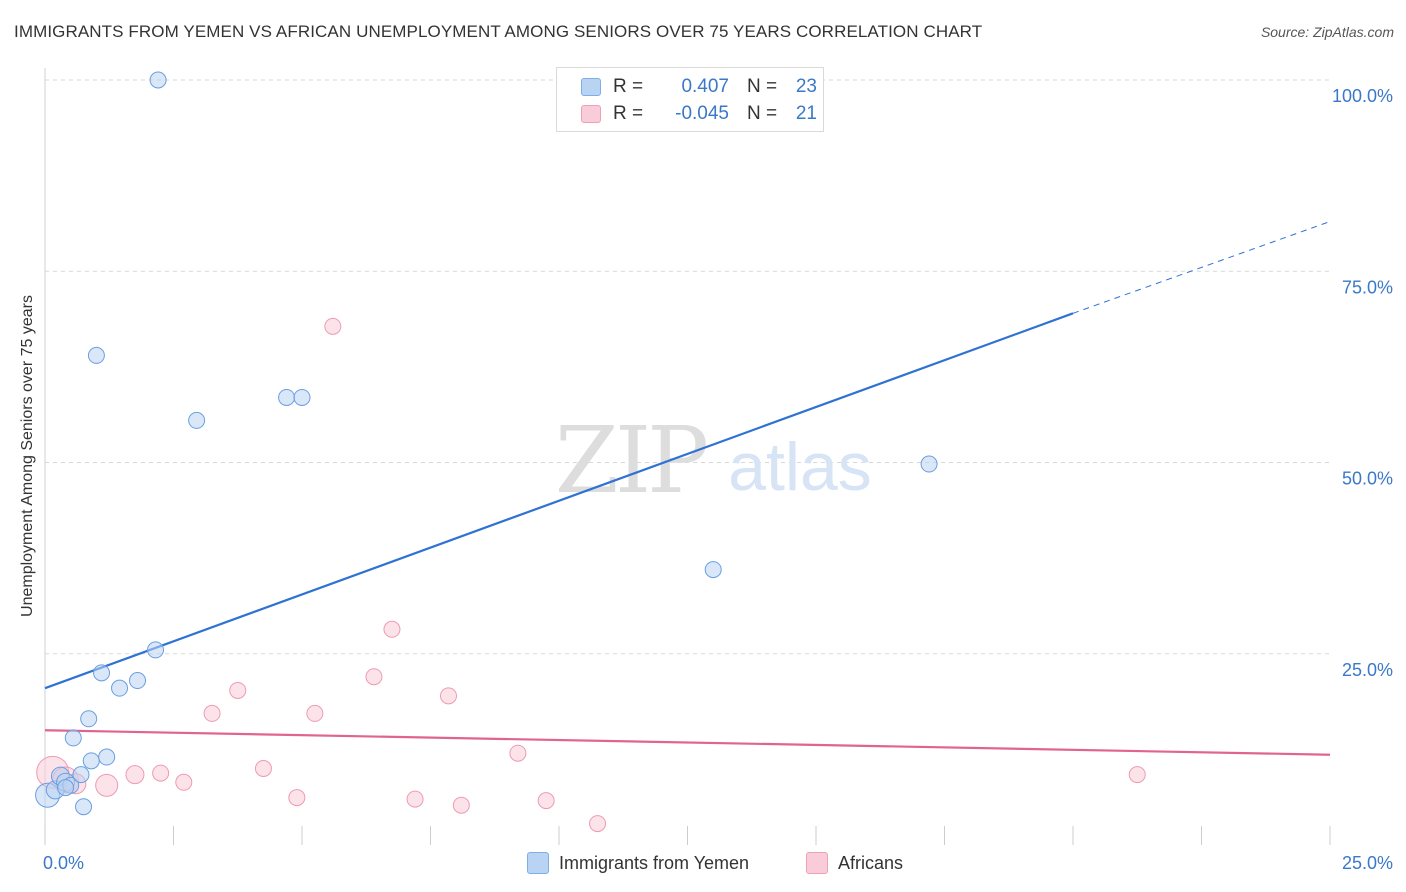 The image size is (1406, 892). I want to click on yemen-legend-swatch, so click(538, 863).